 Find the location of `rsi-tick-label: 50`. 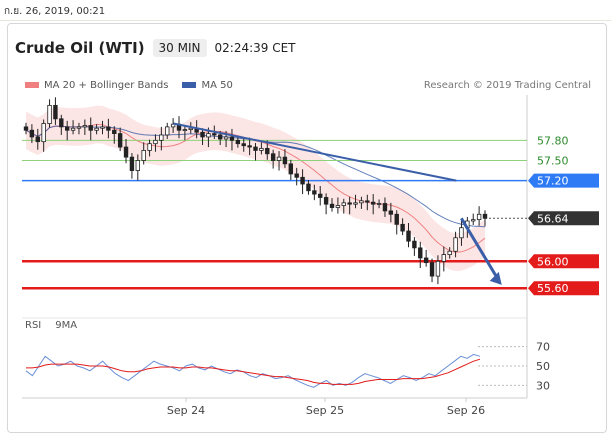

rsi-tick-label: 50 is located at coordinates (543, 366).